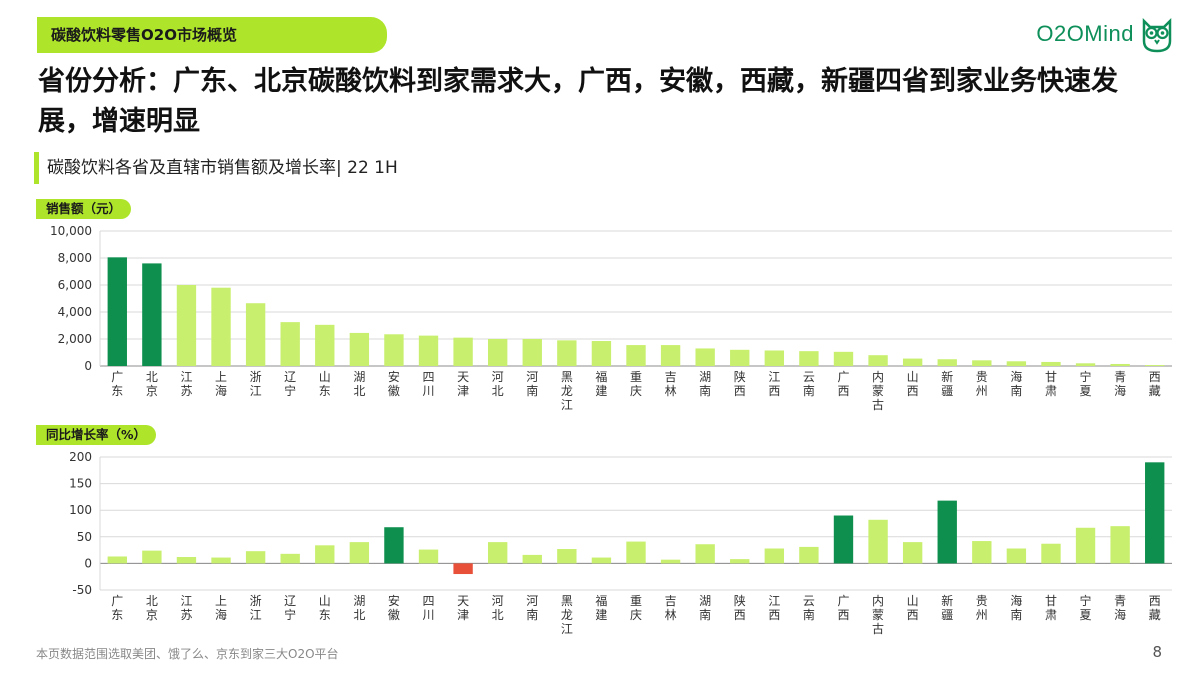  What do you see at coordinates (186, 384) in the screenshot?
I see `sales-category-label: 江苏` at bounding box center [186, 384].